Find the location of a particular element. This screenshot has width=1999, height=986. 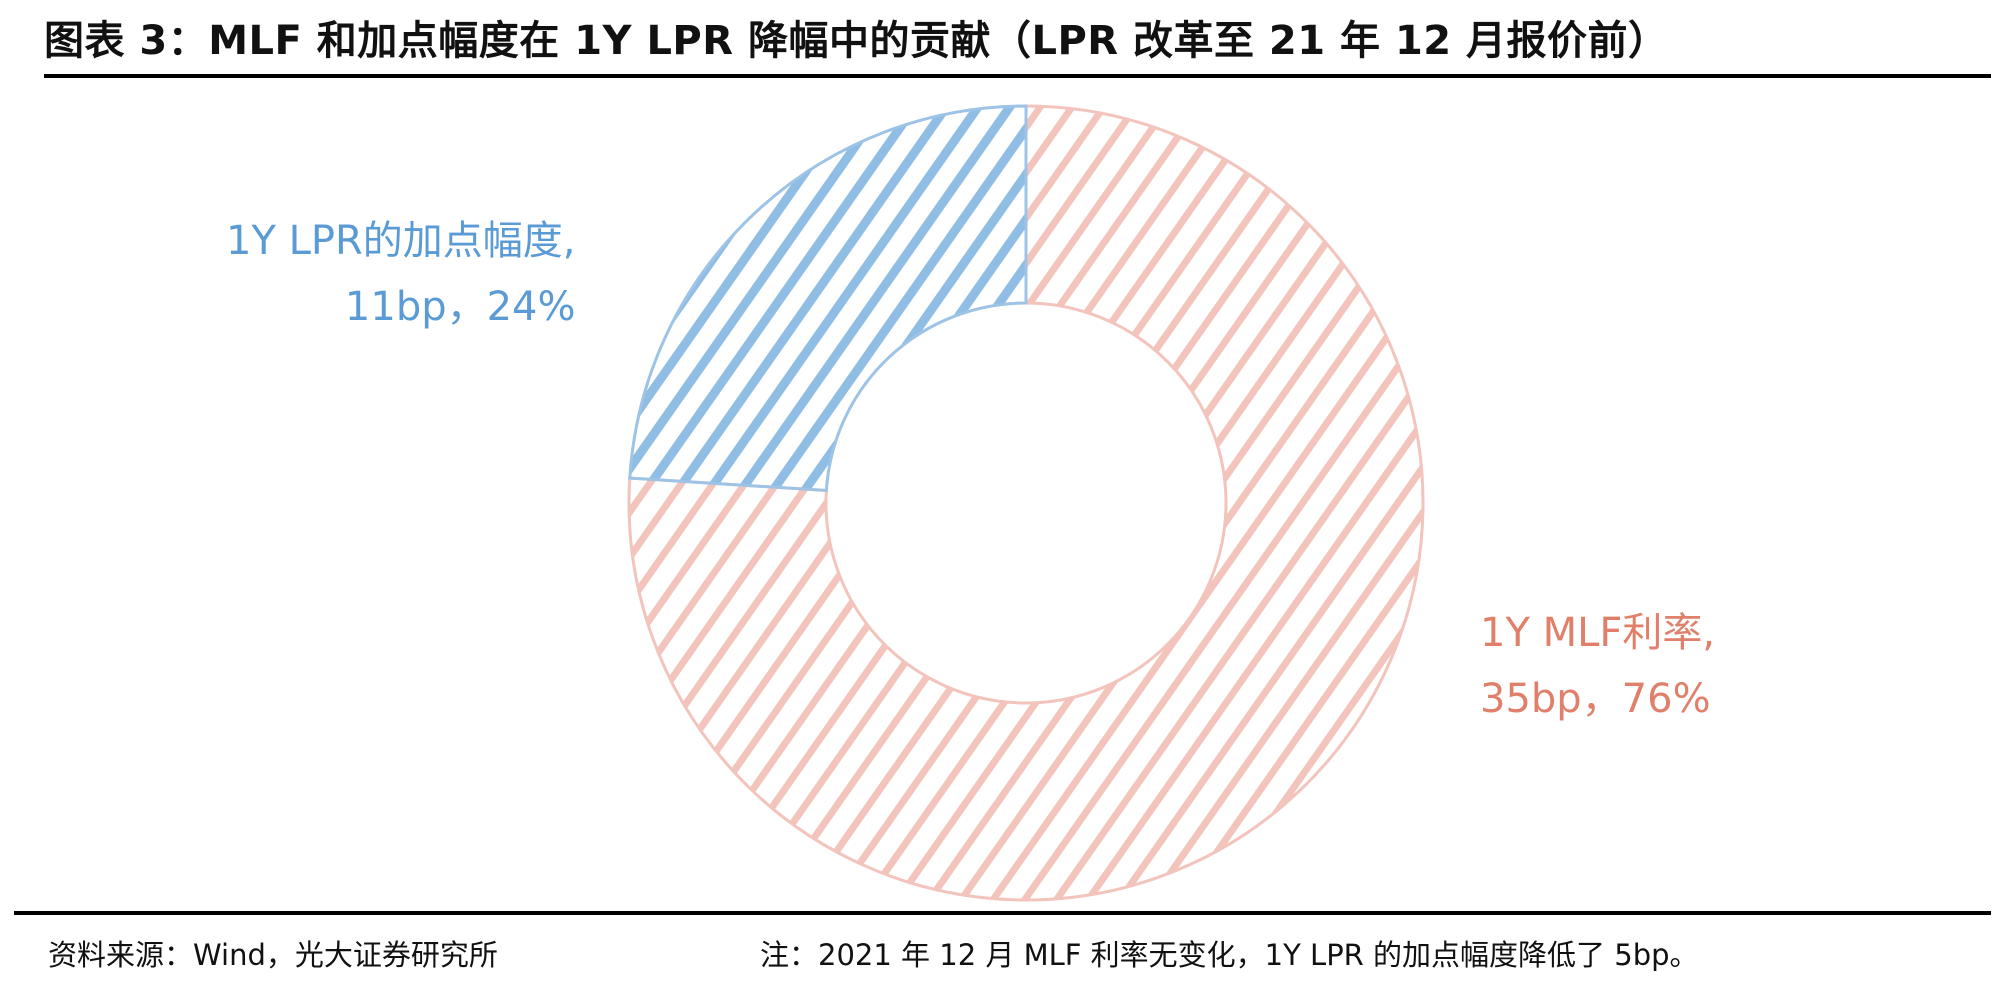

footer-divider is located at coordinates (1002, 913).